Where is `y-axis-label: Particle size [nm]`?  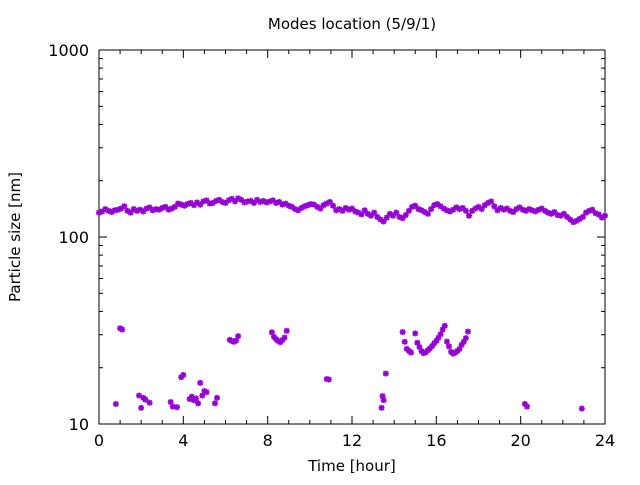 y-axis-label: Particle size [nm] is located at coordinates (15, 237).